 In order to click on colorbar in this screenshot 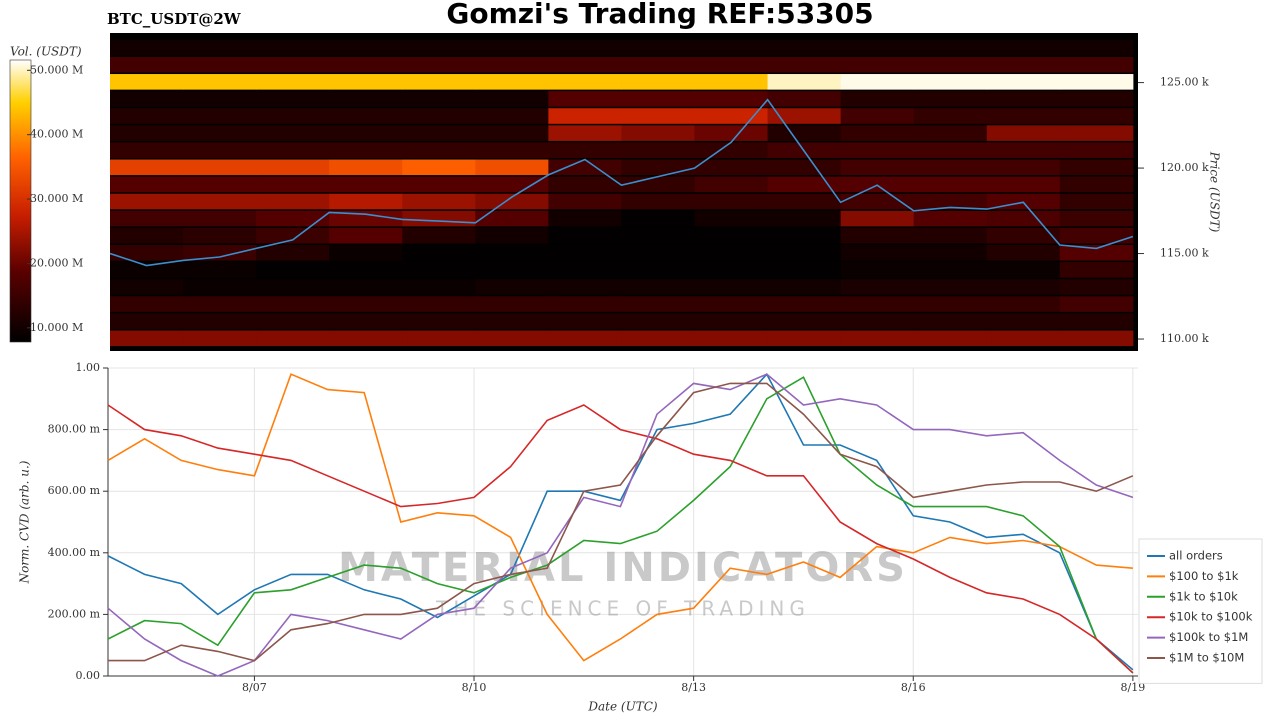, I will do `click(20, 201)`.